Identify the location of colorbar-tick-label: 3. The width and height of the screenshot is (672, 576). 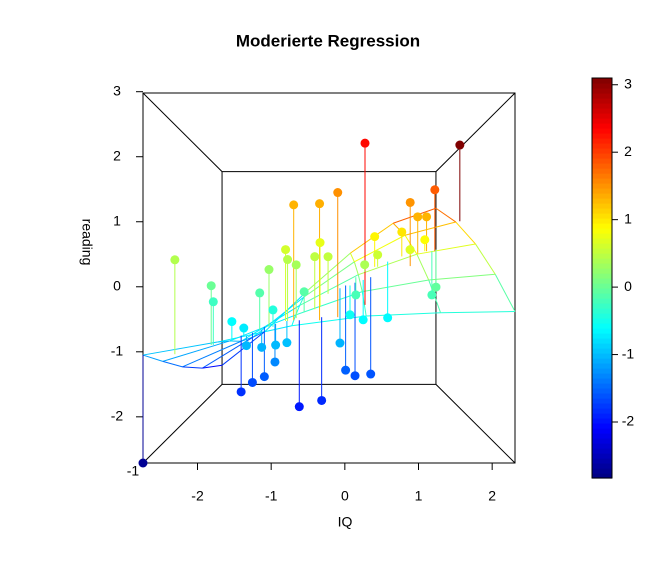
(628, 83).